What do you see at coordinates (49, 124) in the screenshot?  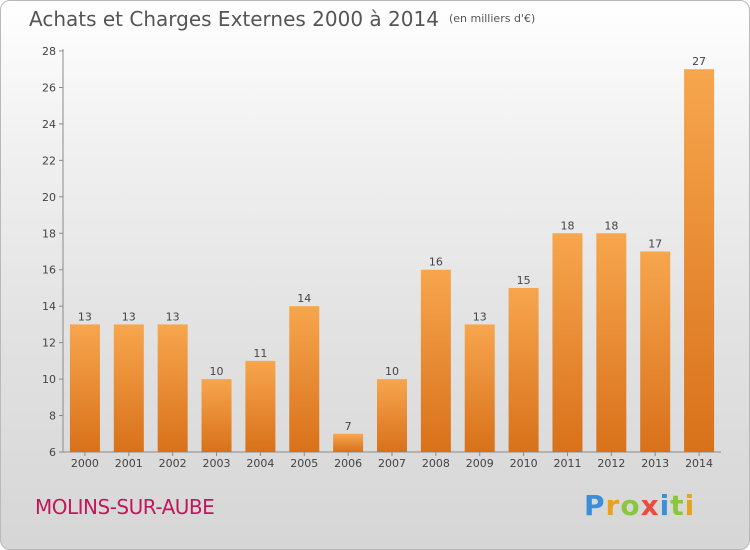 I see `y-tick-label: 24` at bounding box center [49, 124].